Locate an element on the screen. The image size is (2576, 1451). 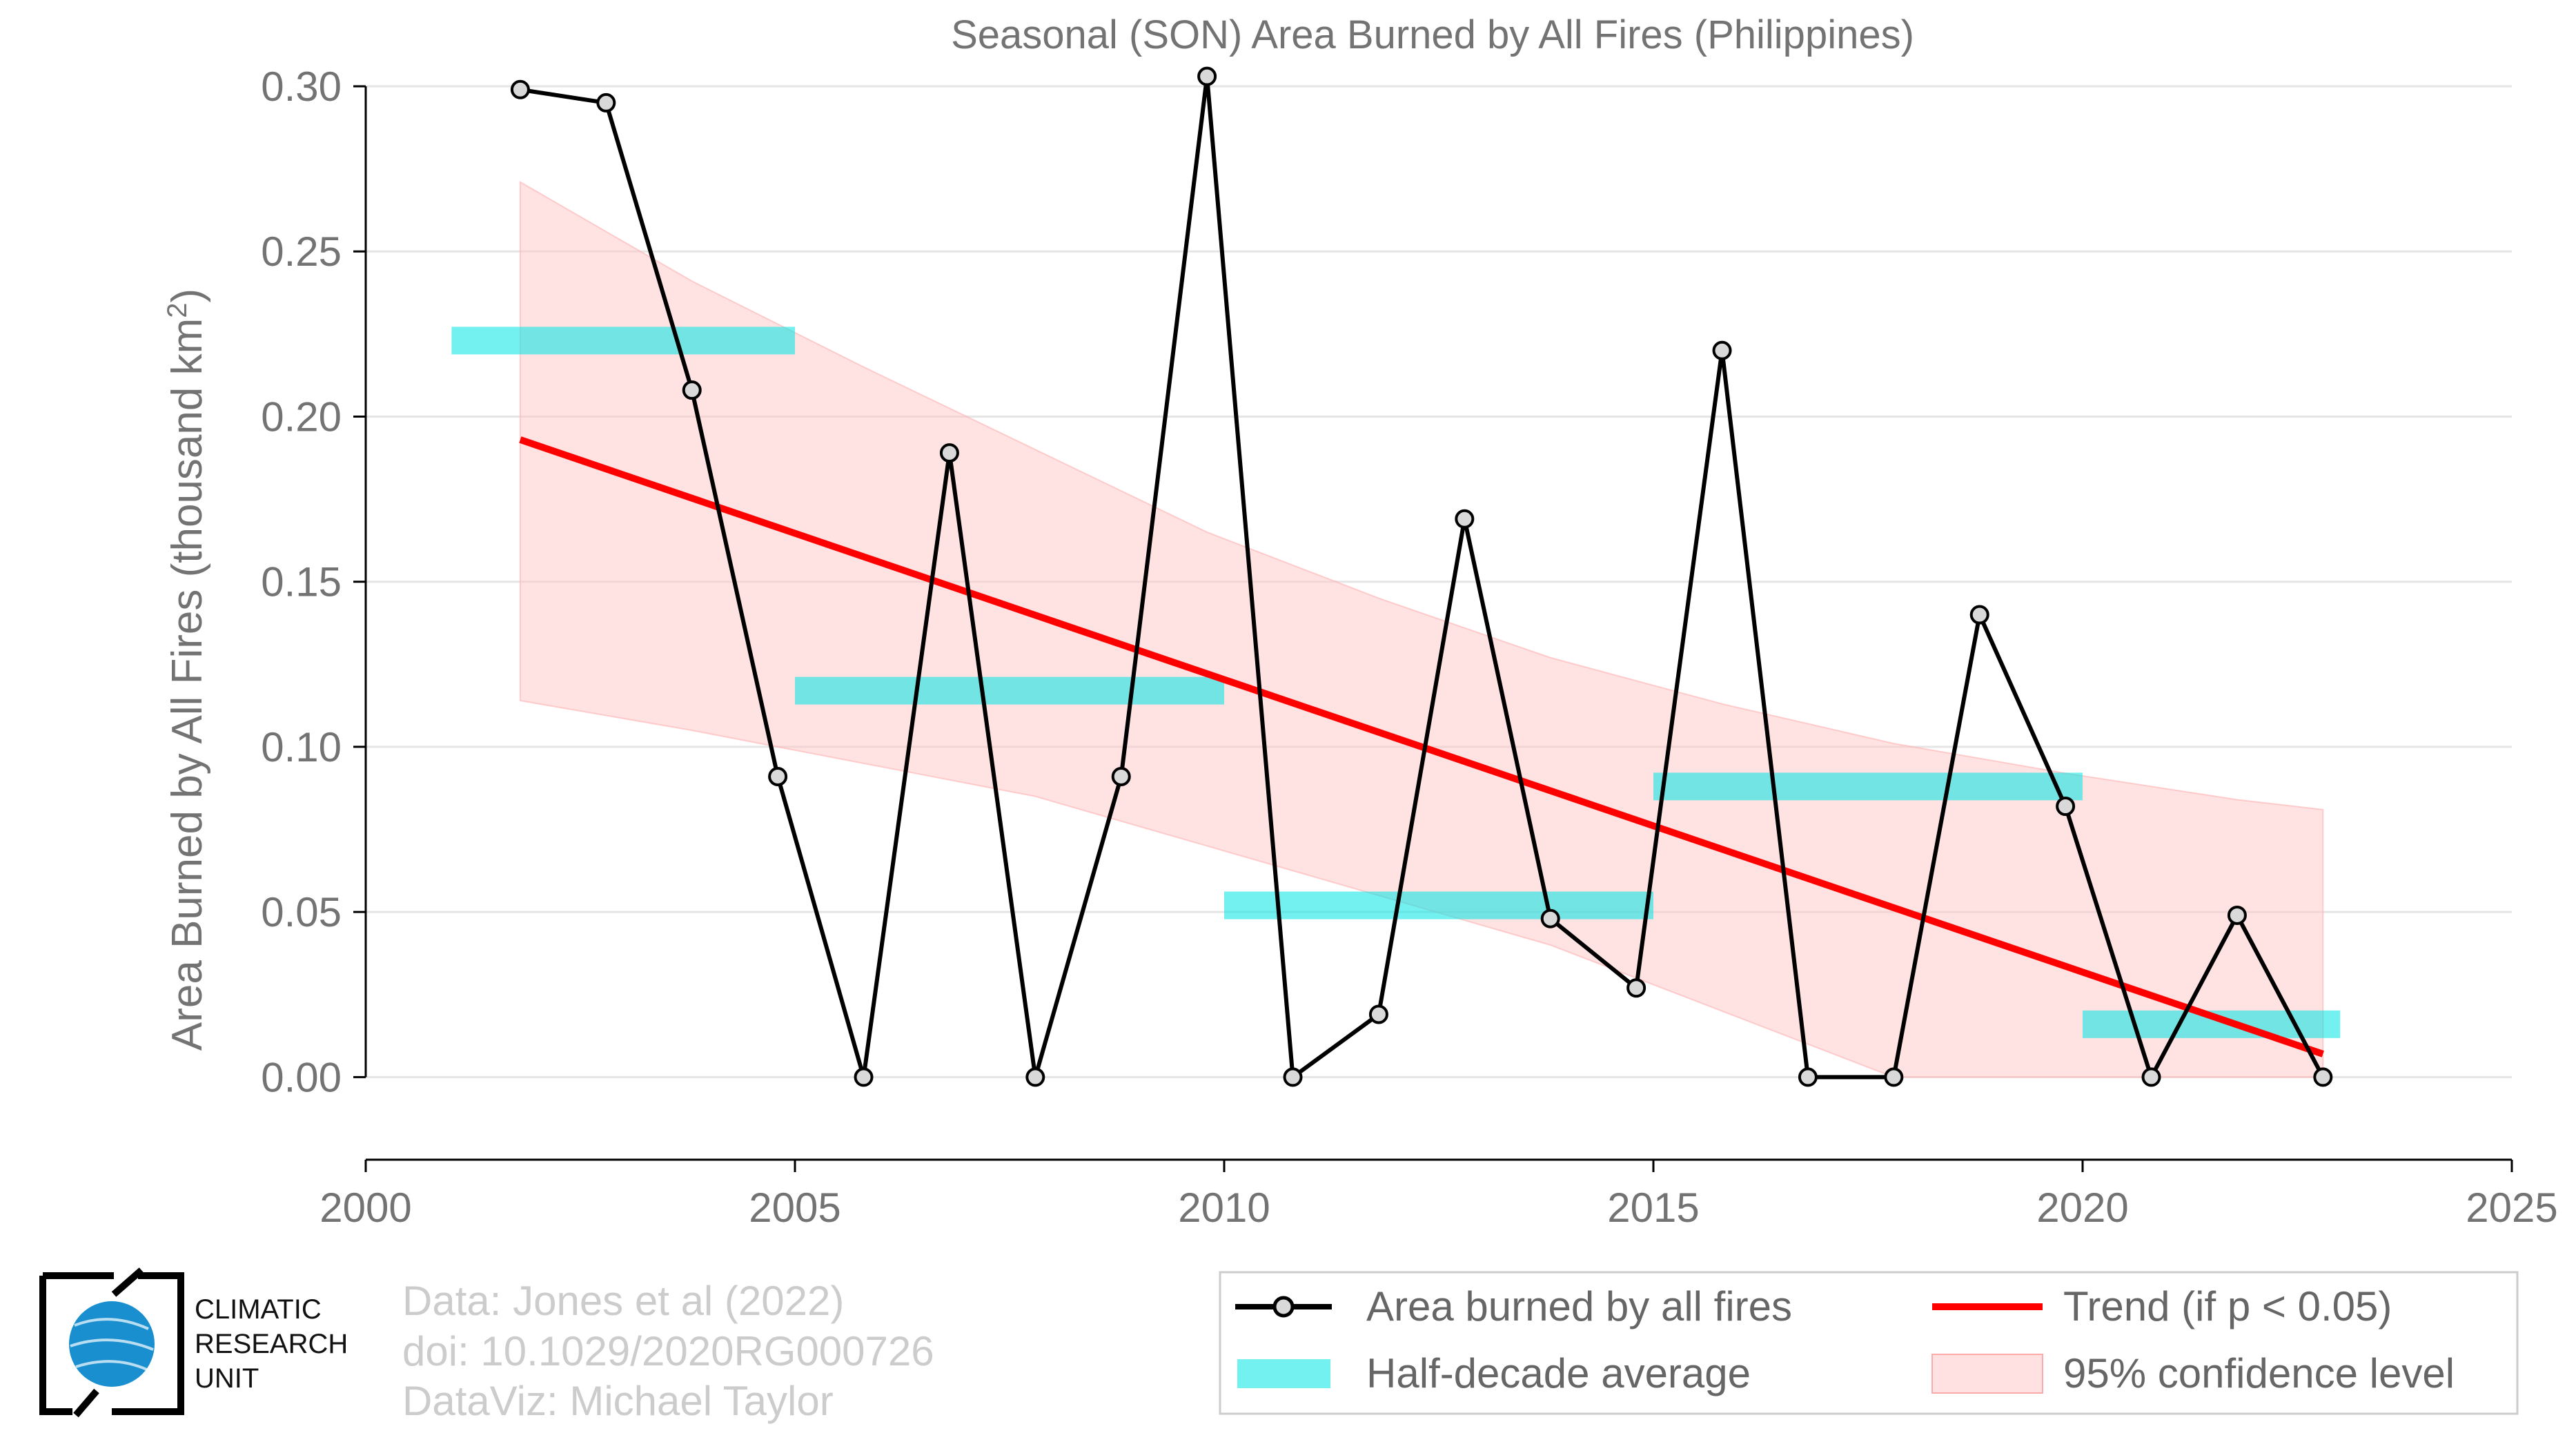
globe-swirl is located at coordinates (112, 1345).